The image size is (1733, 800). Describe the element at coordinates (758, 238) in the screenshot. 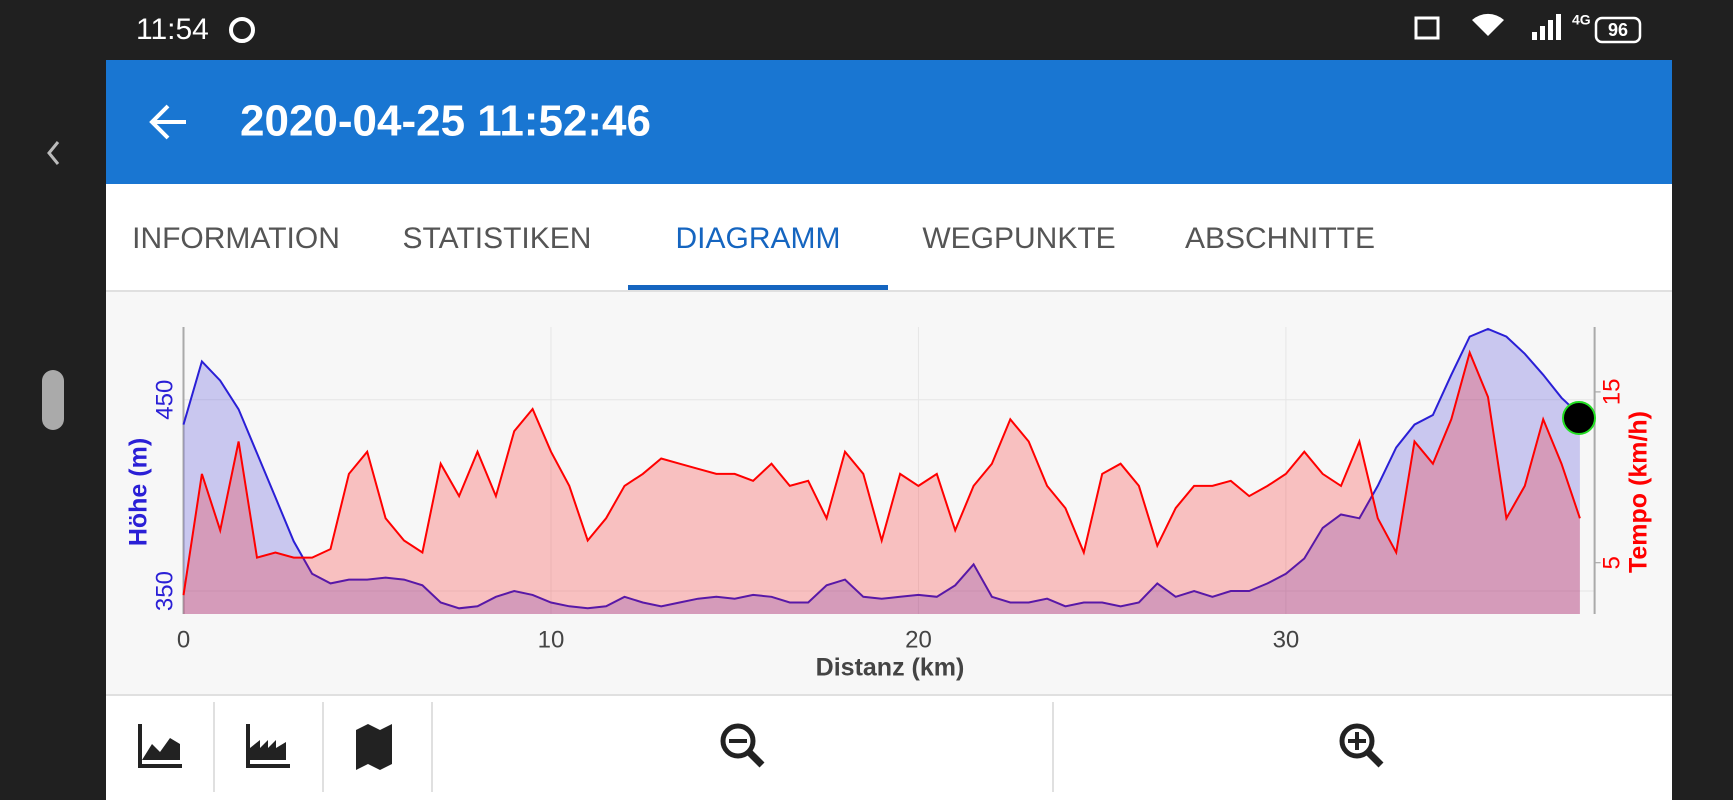

I see `tab-label: DIAGRAMM` at that location.